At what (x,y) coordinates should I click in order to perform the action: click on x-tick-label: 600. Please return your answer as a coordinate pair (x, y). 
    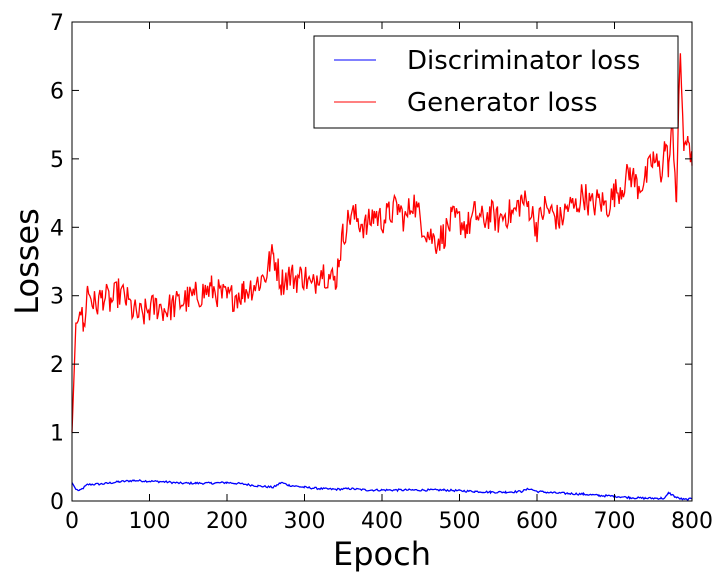
    Looking at the image, I should click on (537, 521).